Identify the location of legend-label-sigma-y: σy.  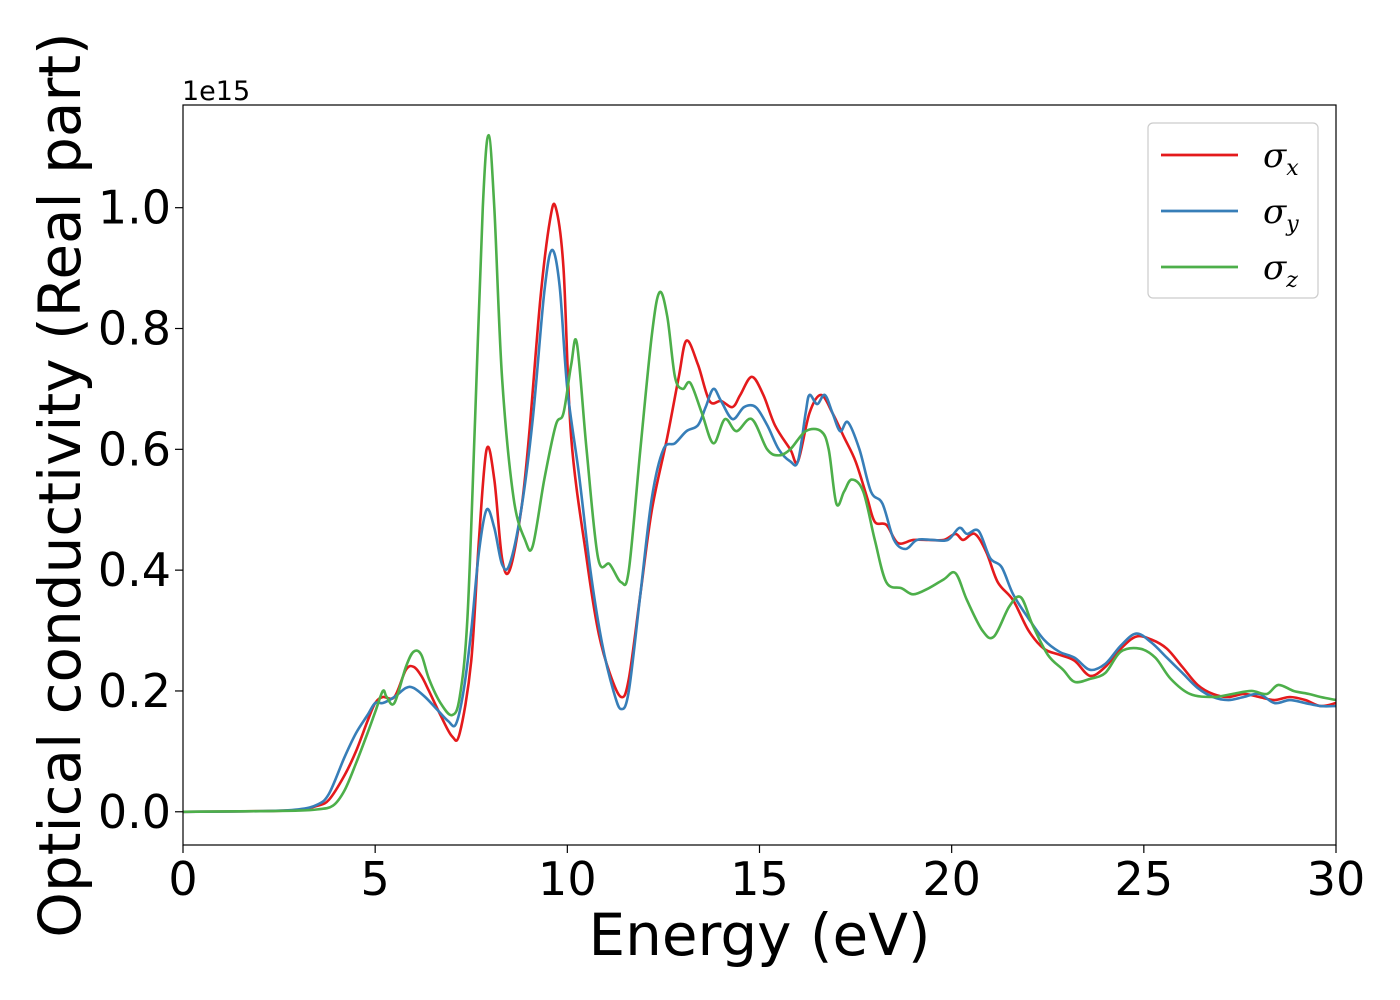
(1281, 214).